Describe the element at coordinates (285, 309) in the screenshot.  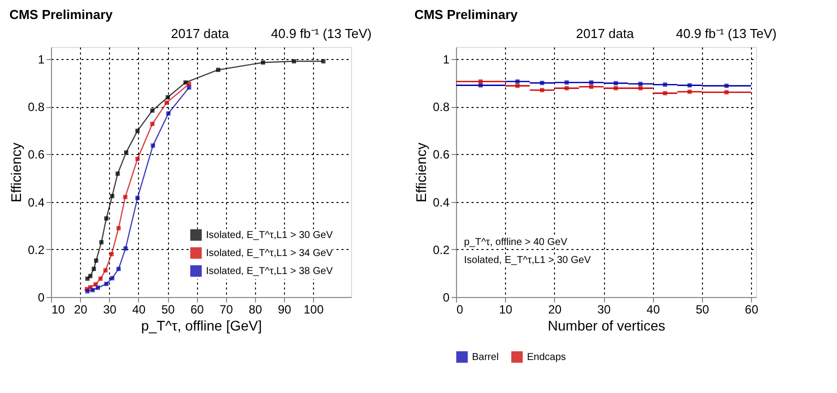
I see `x-tick-label: 90` at that location.